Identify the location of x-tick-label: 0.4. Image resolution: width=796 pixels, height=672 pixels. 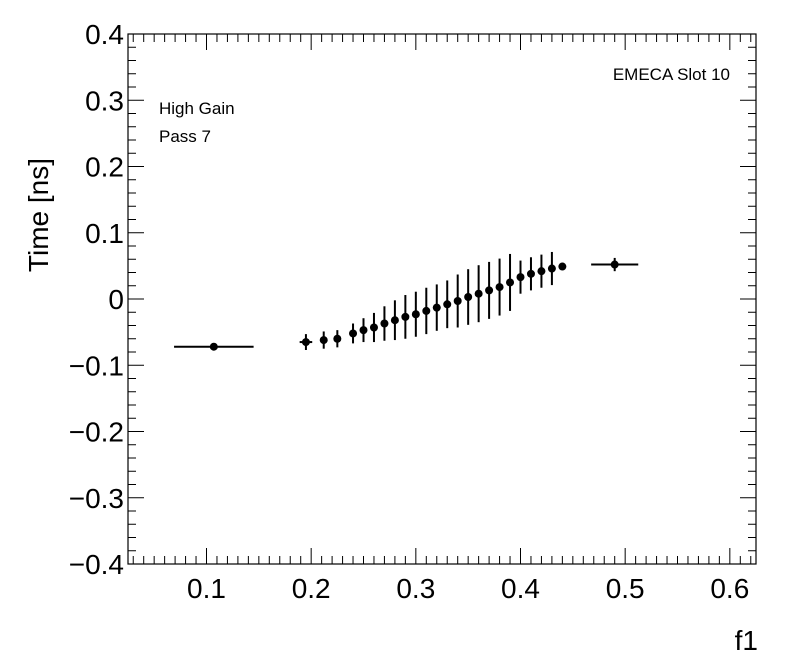
(520, 588).